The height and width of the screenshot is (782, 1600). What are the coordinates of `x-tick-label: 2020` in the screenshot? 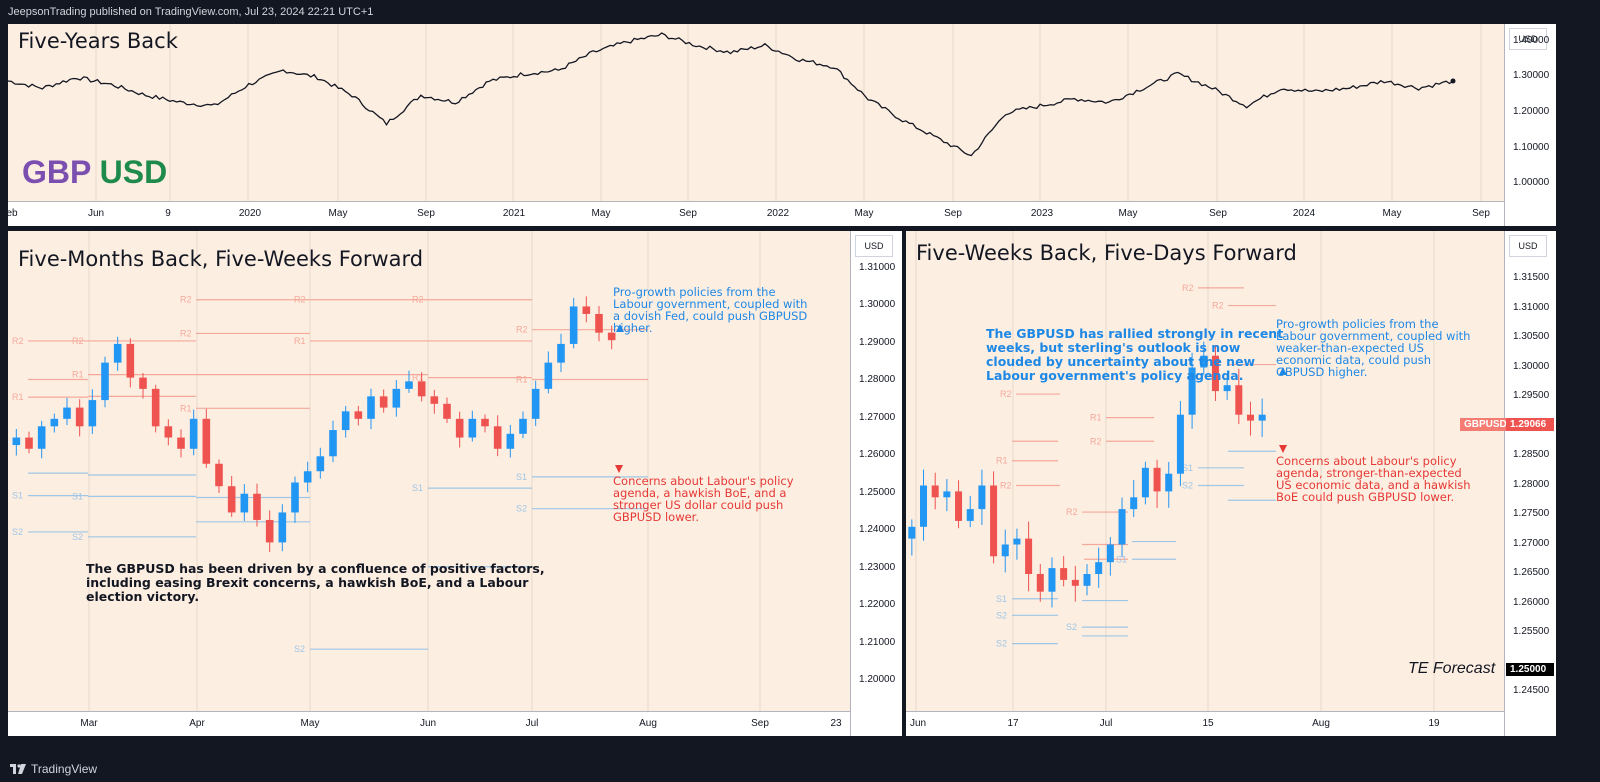 It's located at (250, 213).